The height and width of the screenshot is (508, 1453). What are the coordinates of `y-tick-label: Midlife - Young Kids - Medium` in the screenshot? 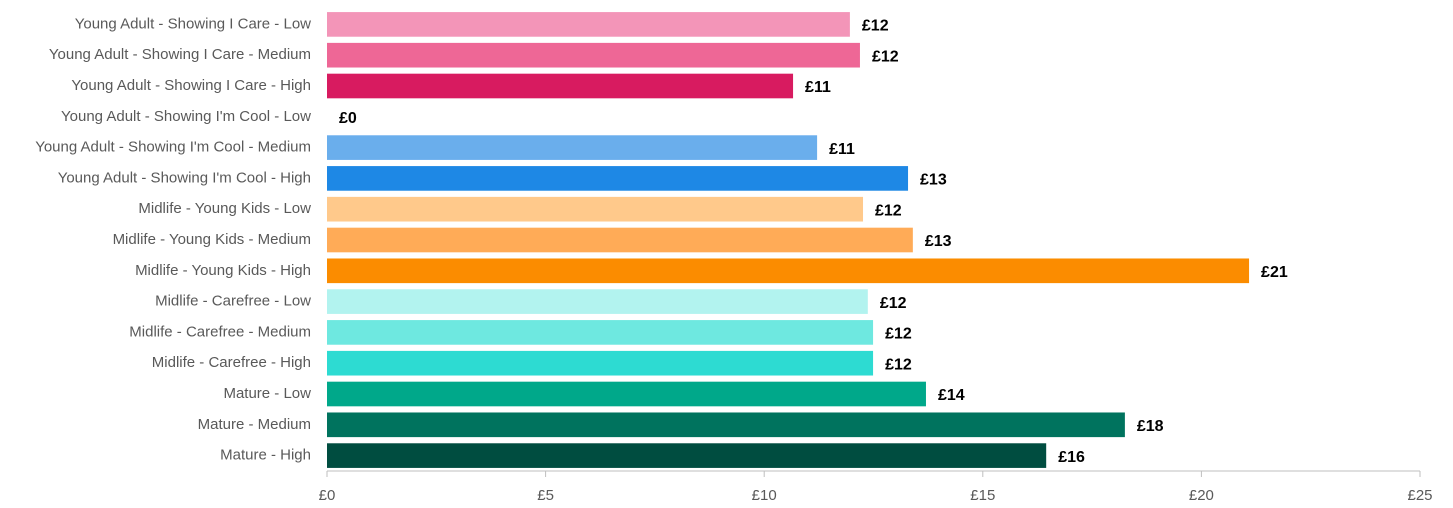 It's located at (212, 239).